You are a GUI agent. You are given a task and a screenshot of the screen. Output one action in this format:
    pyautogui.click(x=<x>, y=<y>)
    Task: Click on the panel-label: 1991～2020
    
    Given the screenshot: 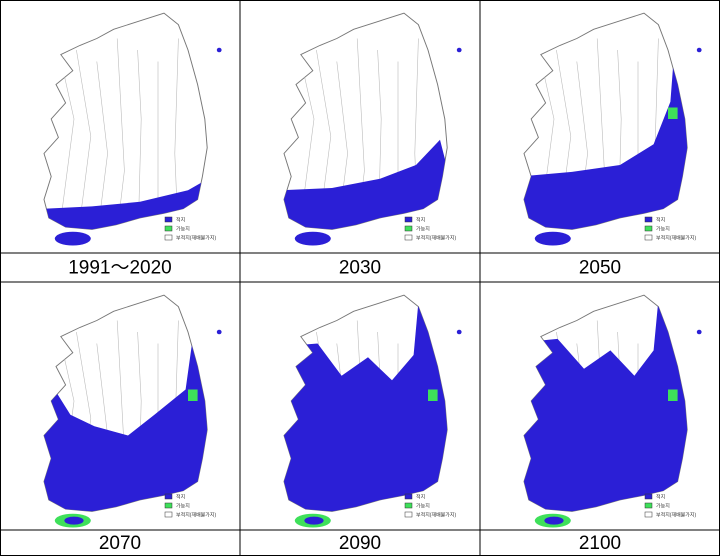 What is the action you would take?
    pyautogui.click(x=120, y=268)
    